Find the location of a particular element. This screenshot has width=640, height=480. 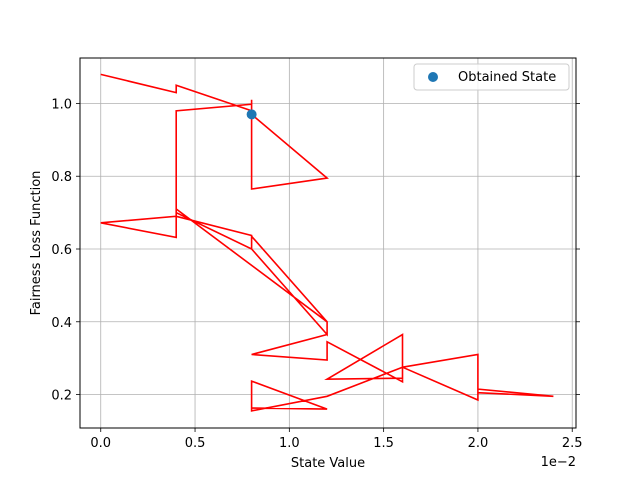

legend-box is located at coordinates (491, 77).